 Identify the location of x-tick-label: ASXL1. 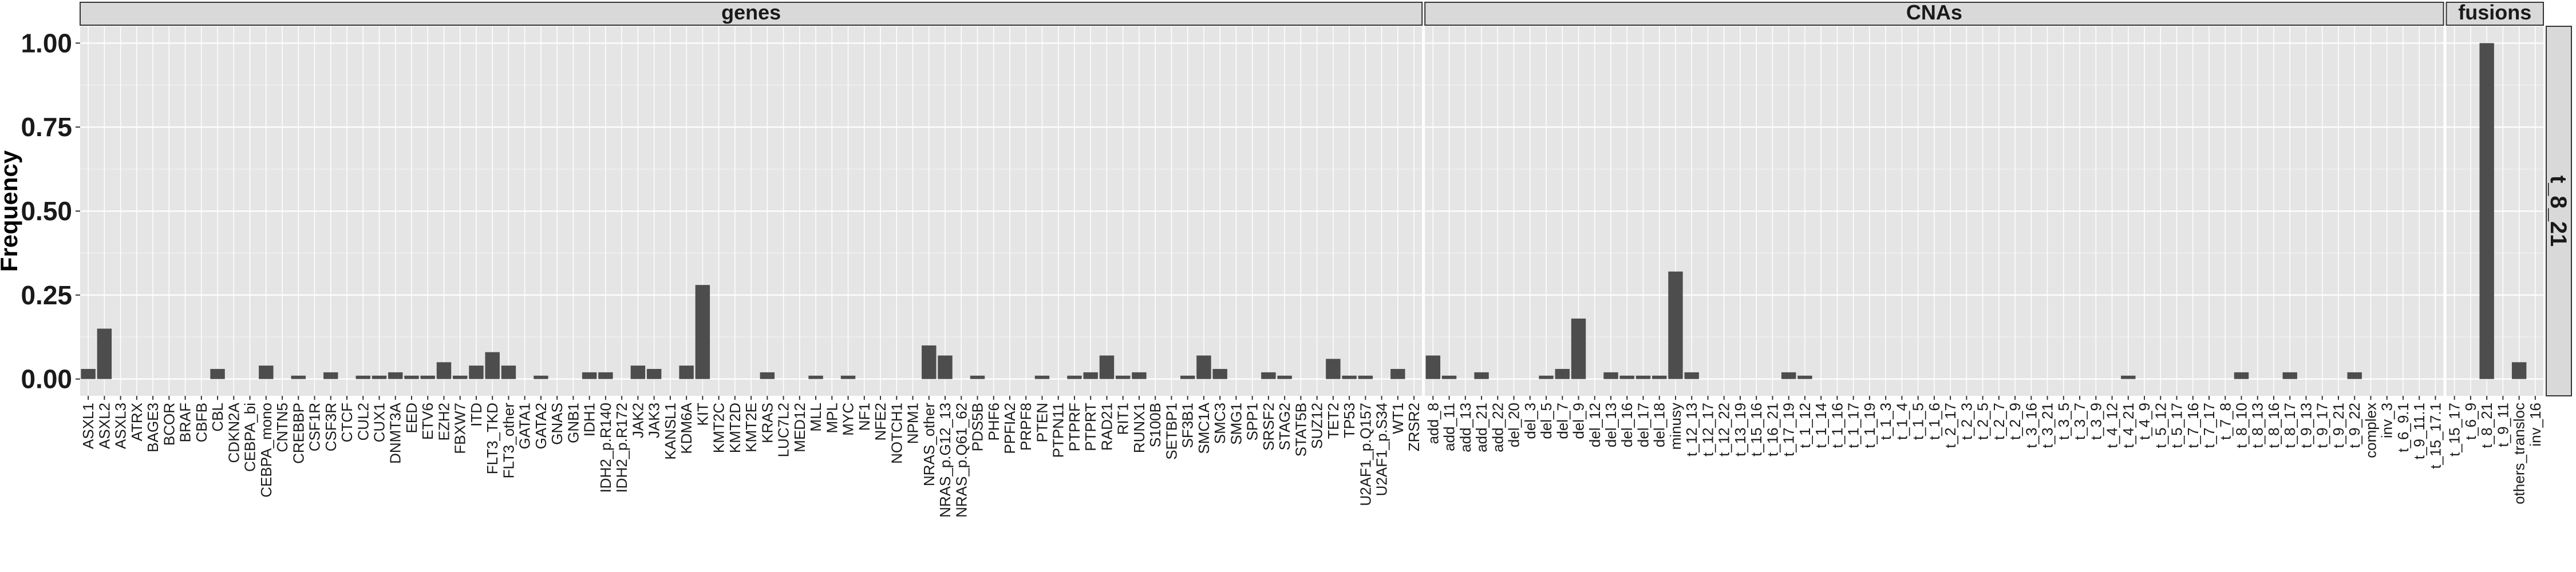
(88, 426).